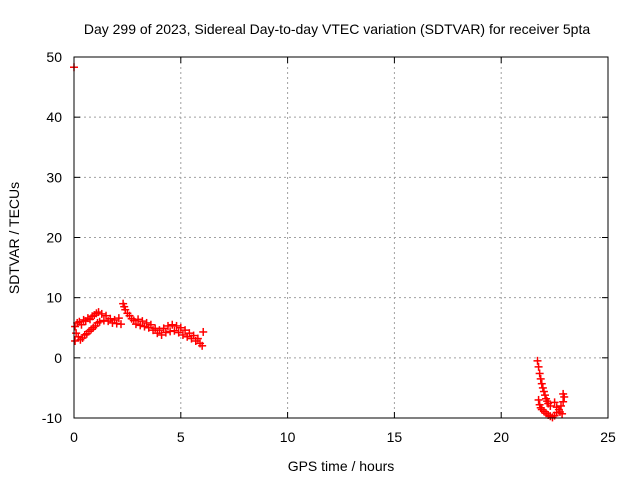  Describe the element at coordinates (14, 238) in the screenshot. I see `y-axis-label: SDTVAR / TECUs` at that location.